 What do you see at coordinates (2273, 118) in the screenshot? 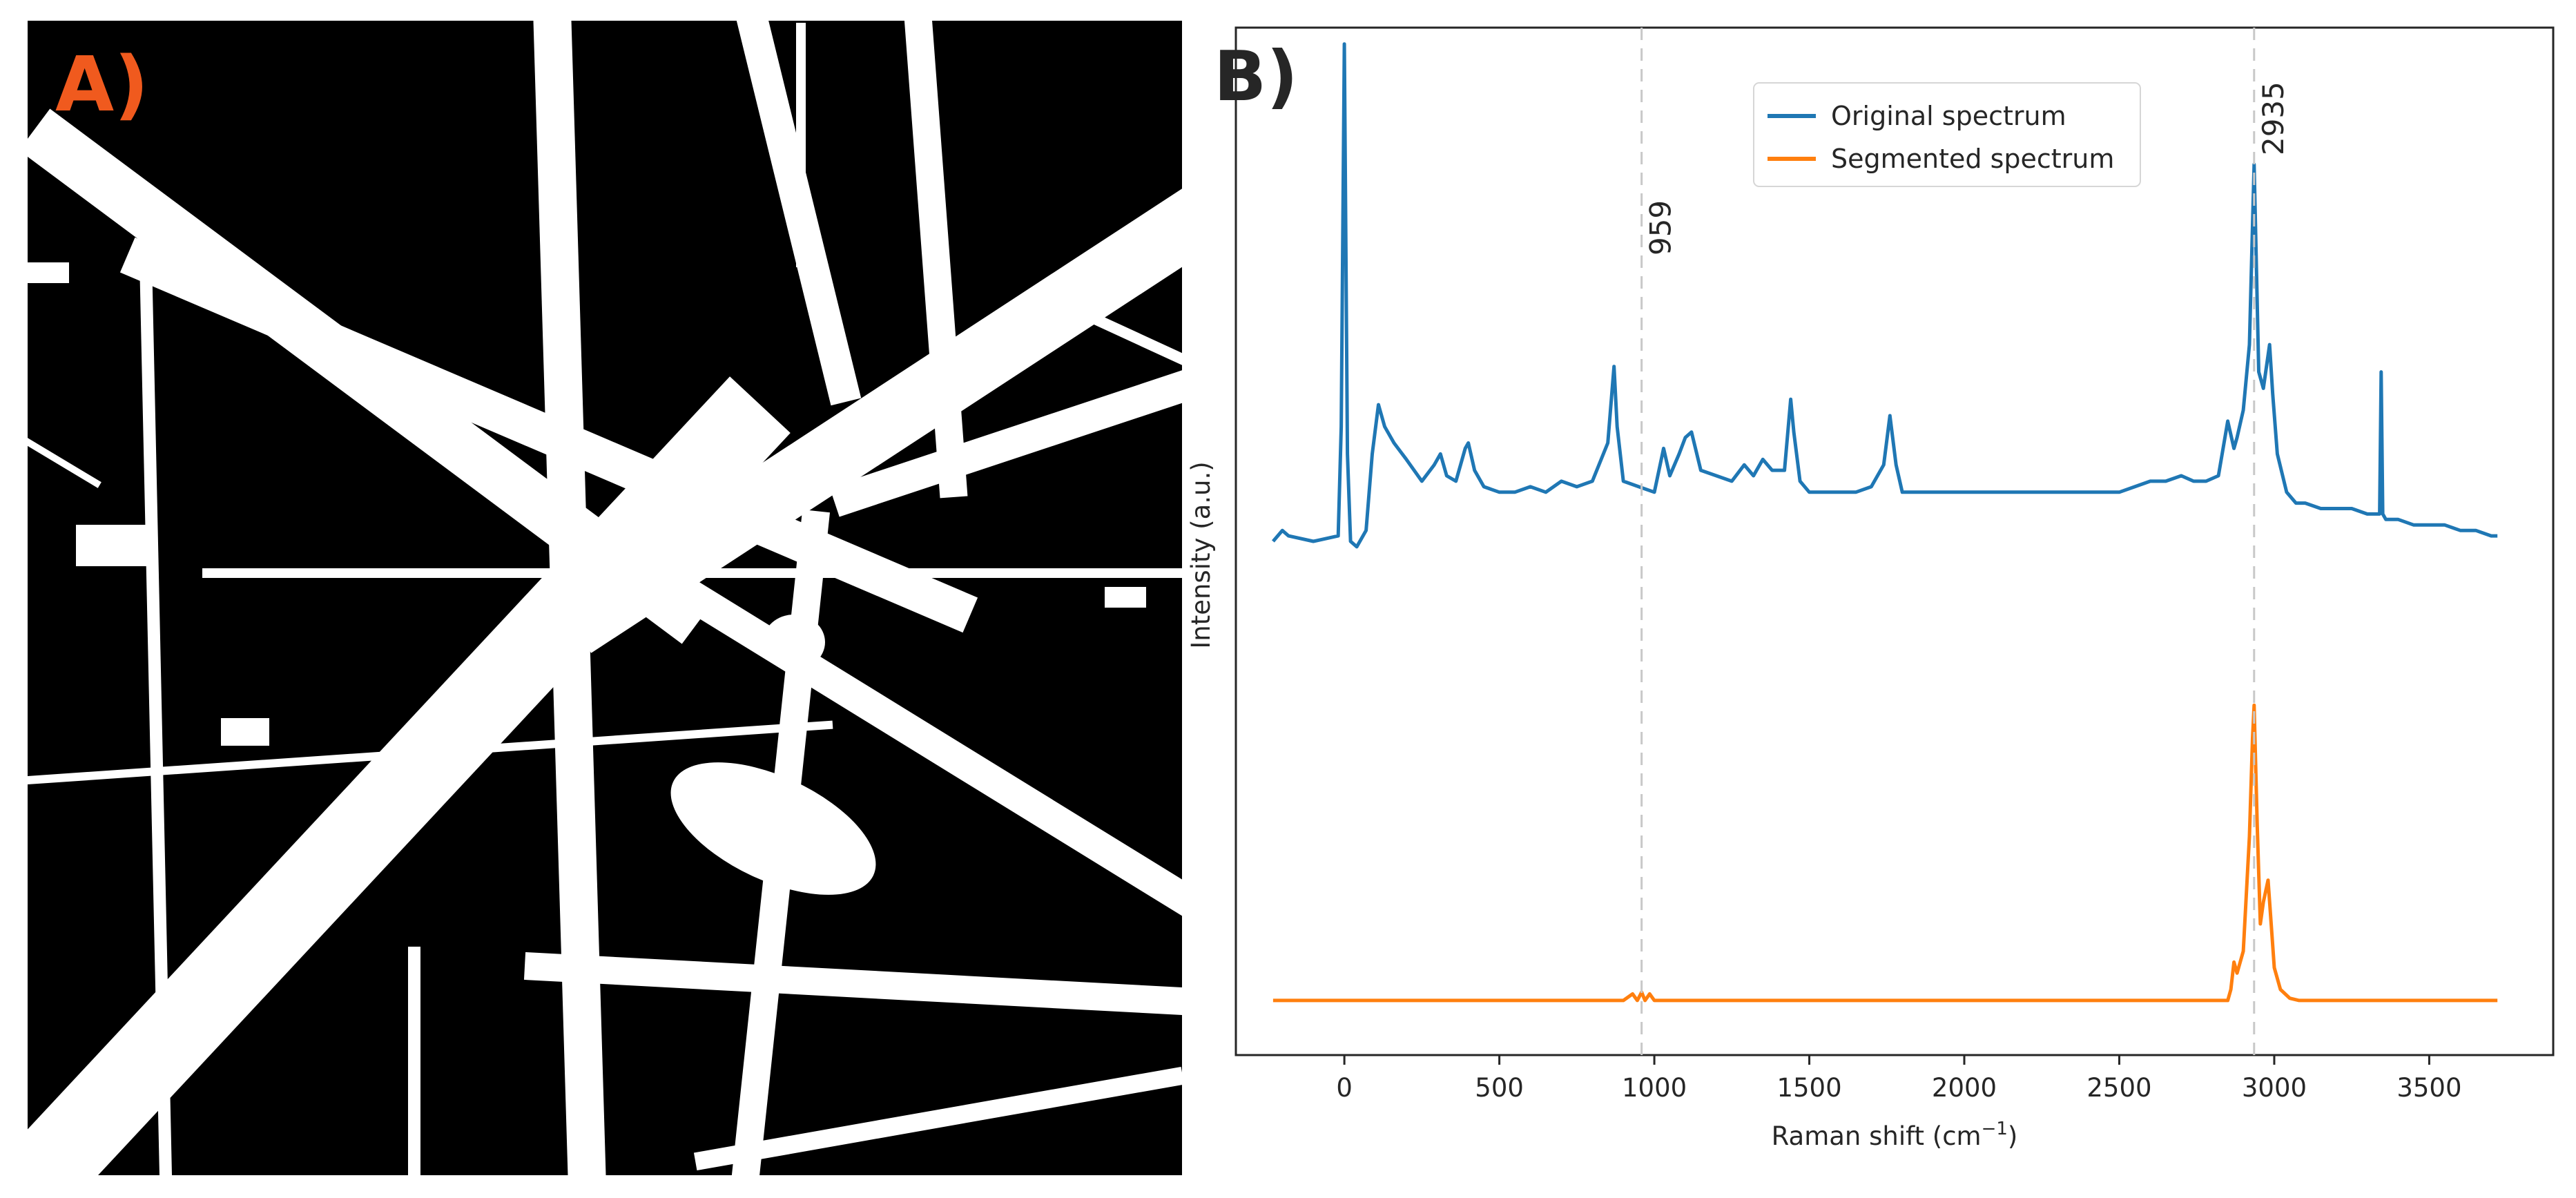
I see `annotation-label-2935: 2935` at bounding box center [2273, 118].